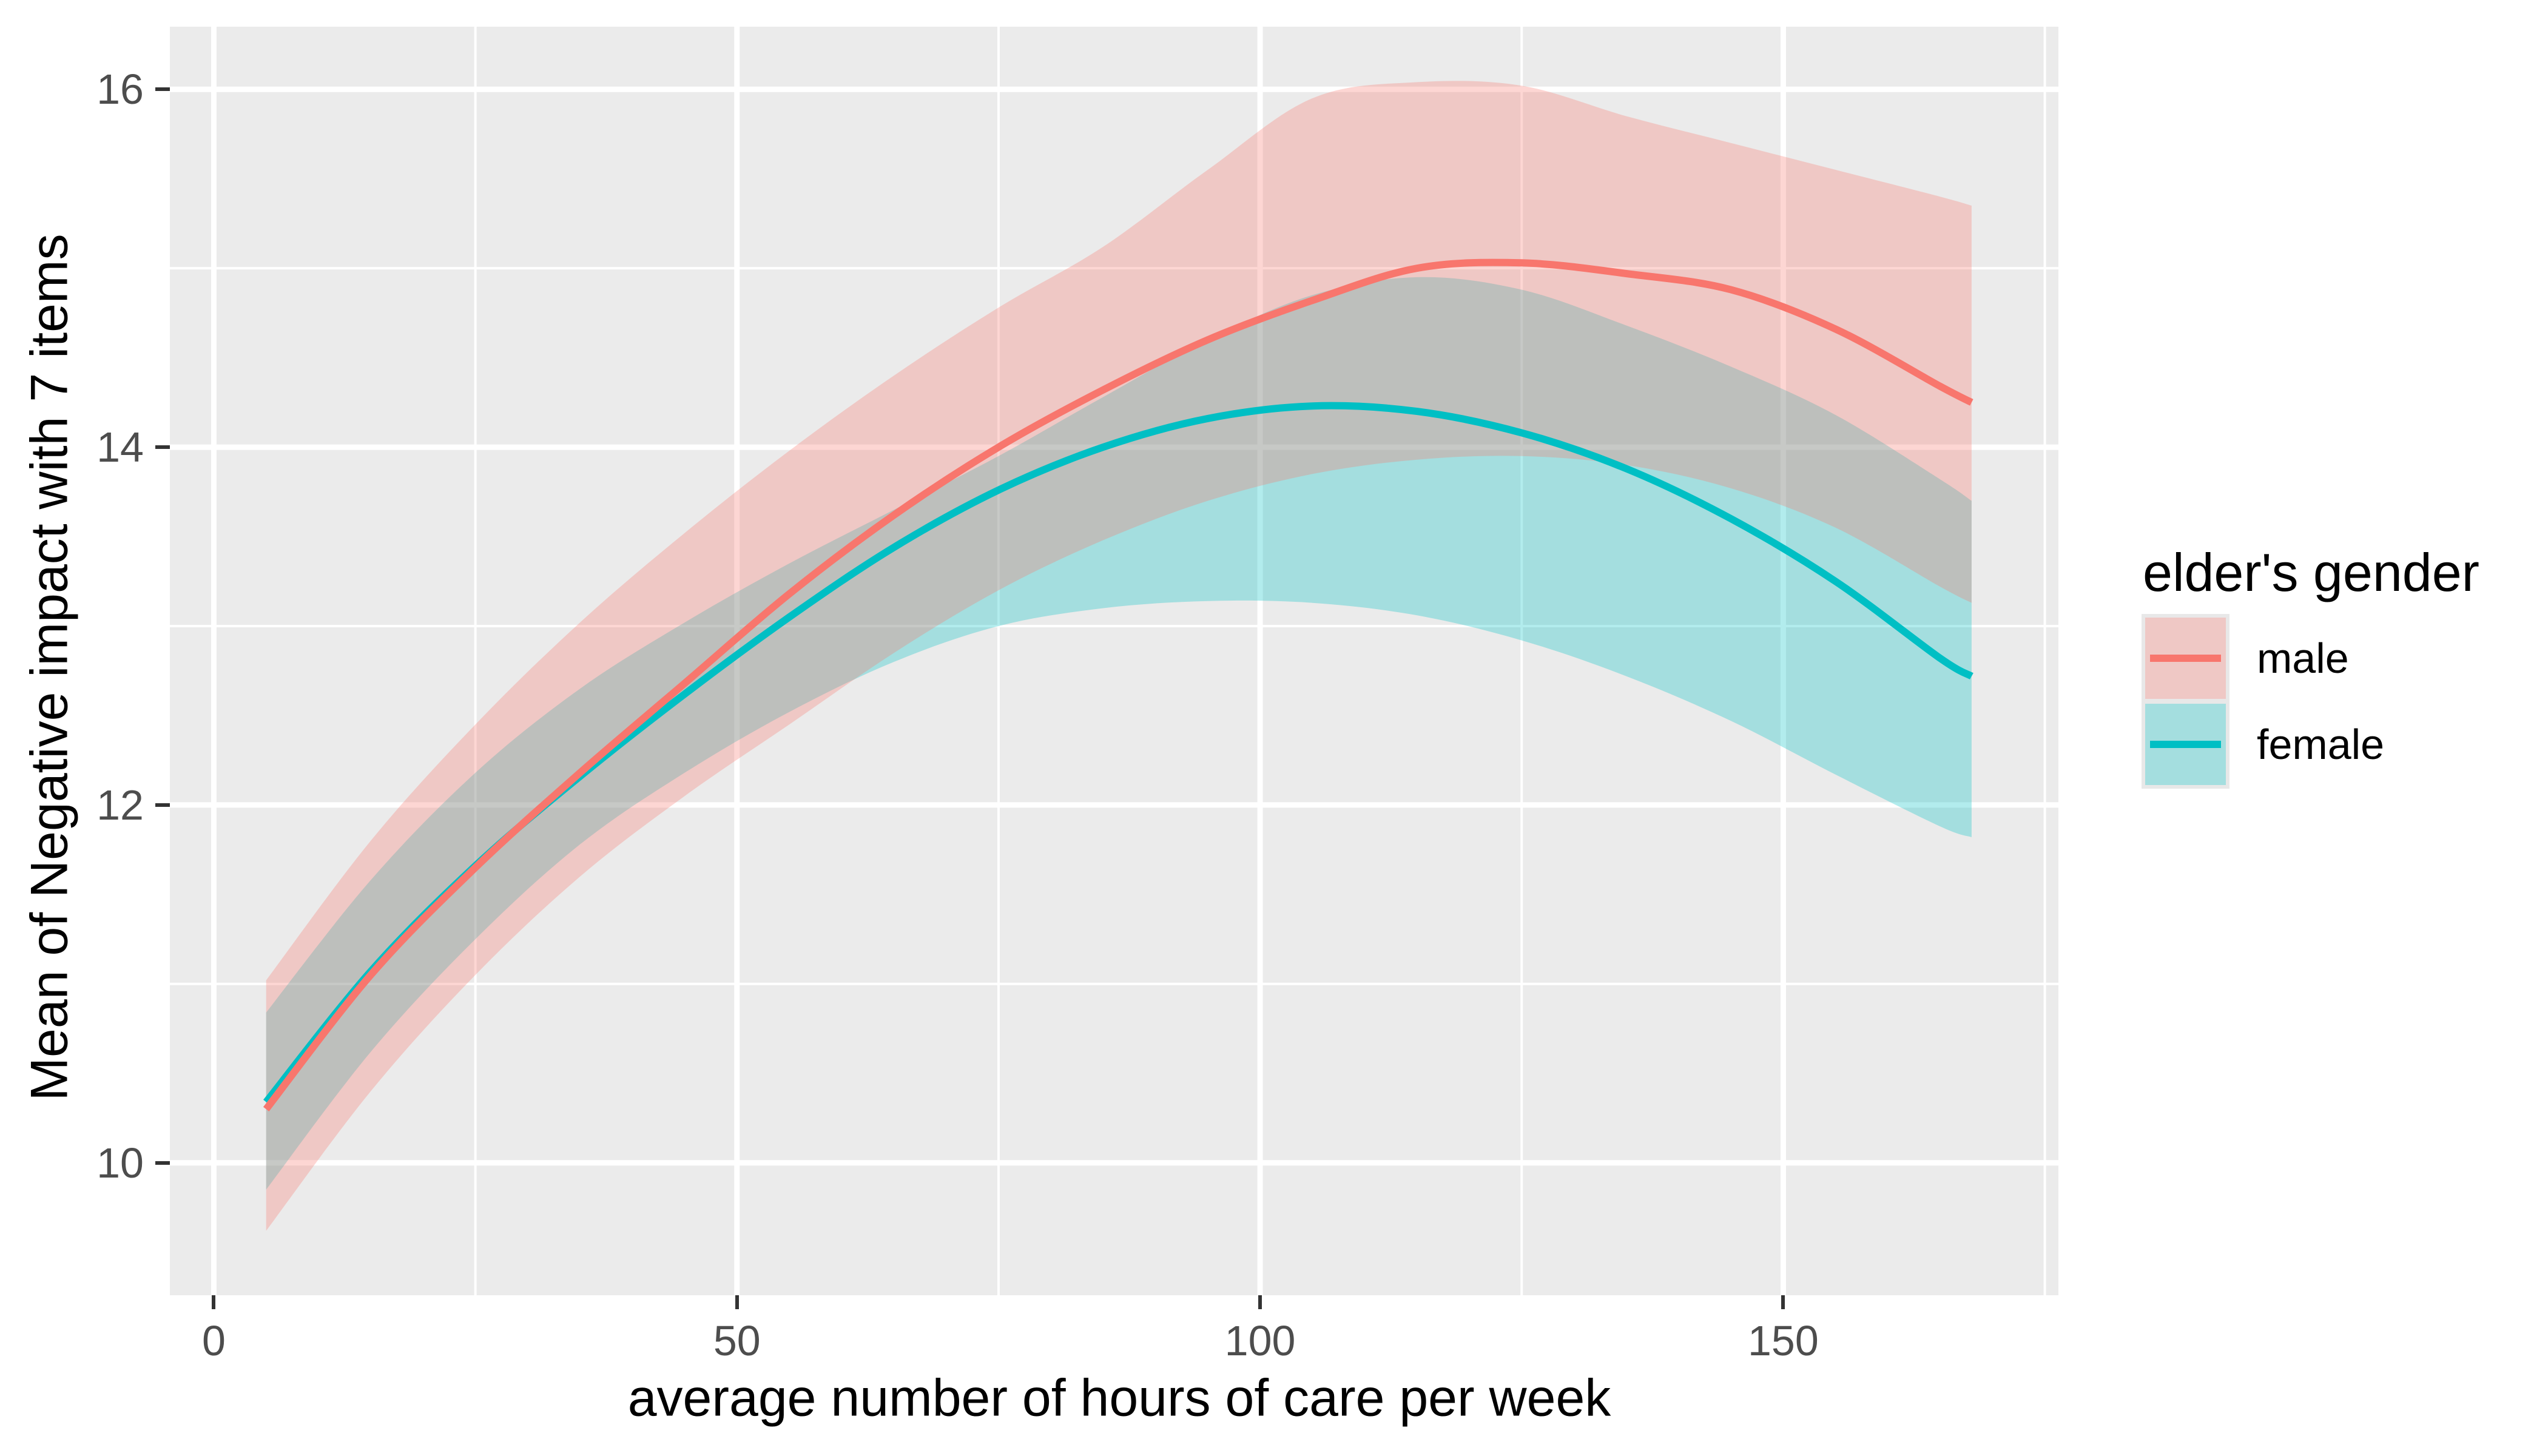 The image size is (2548, 1456). I want to click on legend-item-label-female: female, so click(2321, 744).